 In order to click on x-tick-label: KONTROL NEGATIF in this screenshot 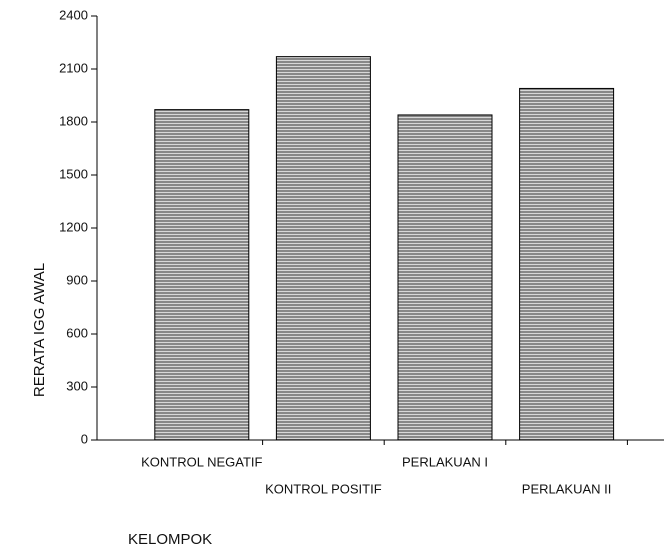, I will do `click(201, 461)`.